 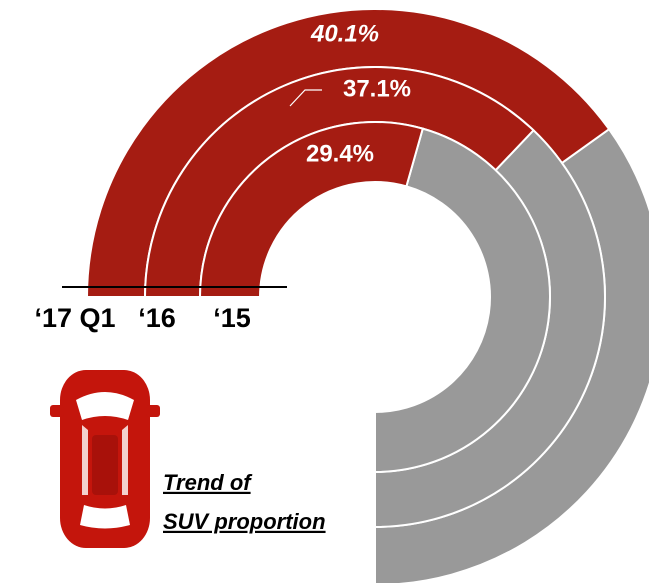 What do you see at coordinates (305, 98) in the screenshot?
I see `leader-line` at bounding box center [305, 98].